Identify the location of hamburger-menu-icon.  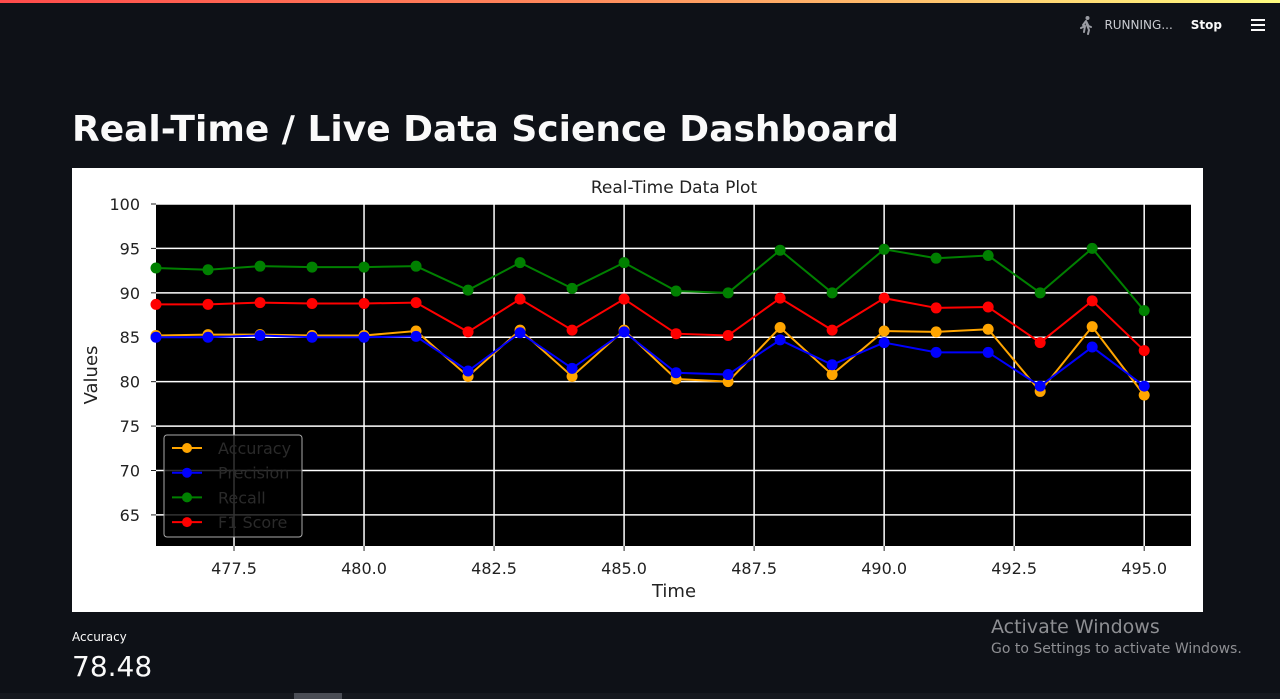
(1258, 25).